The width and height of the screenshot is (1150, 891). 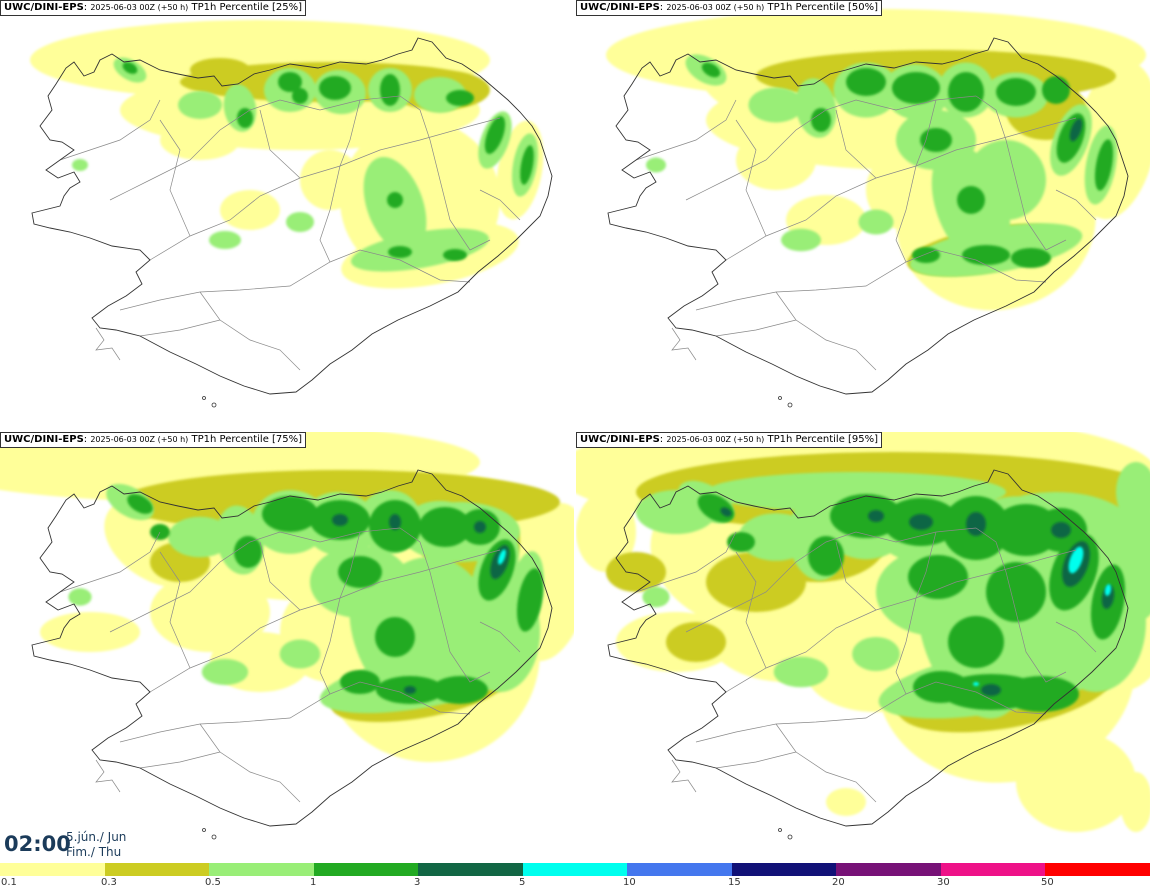 What do you see at coordinates (636, 572) in the screenshot?
I see `precip-area-0.3` at bounding box center [636, 572].